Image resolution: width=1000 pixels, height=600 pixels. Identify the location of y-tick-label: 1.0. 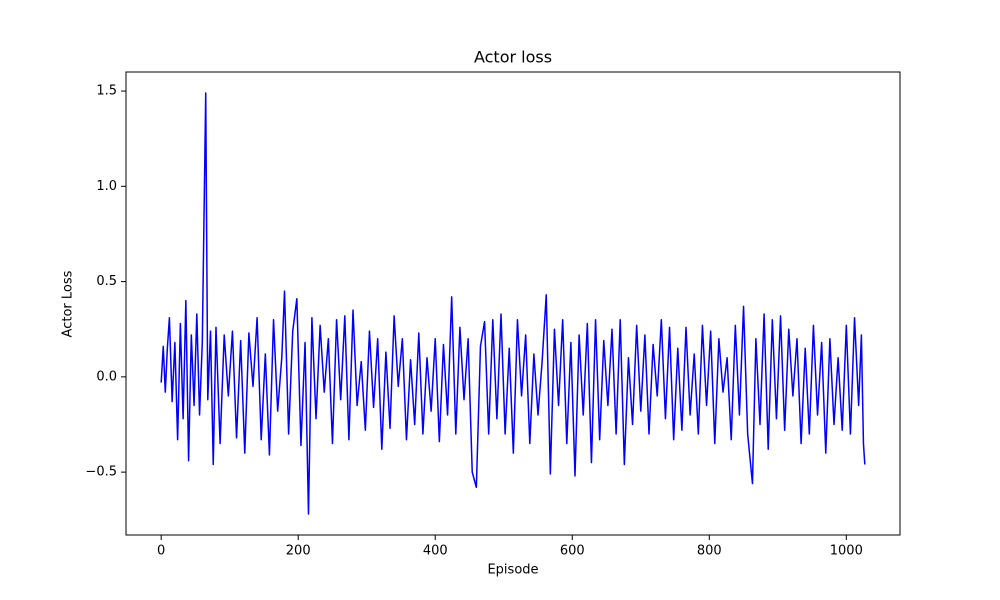
(106, 186).